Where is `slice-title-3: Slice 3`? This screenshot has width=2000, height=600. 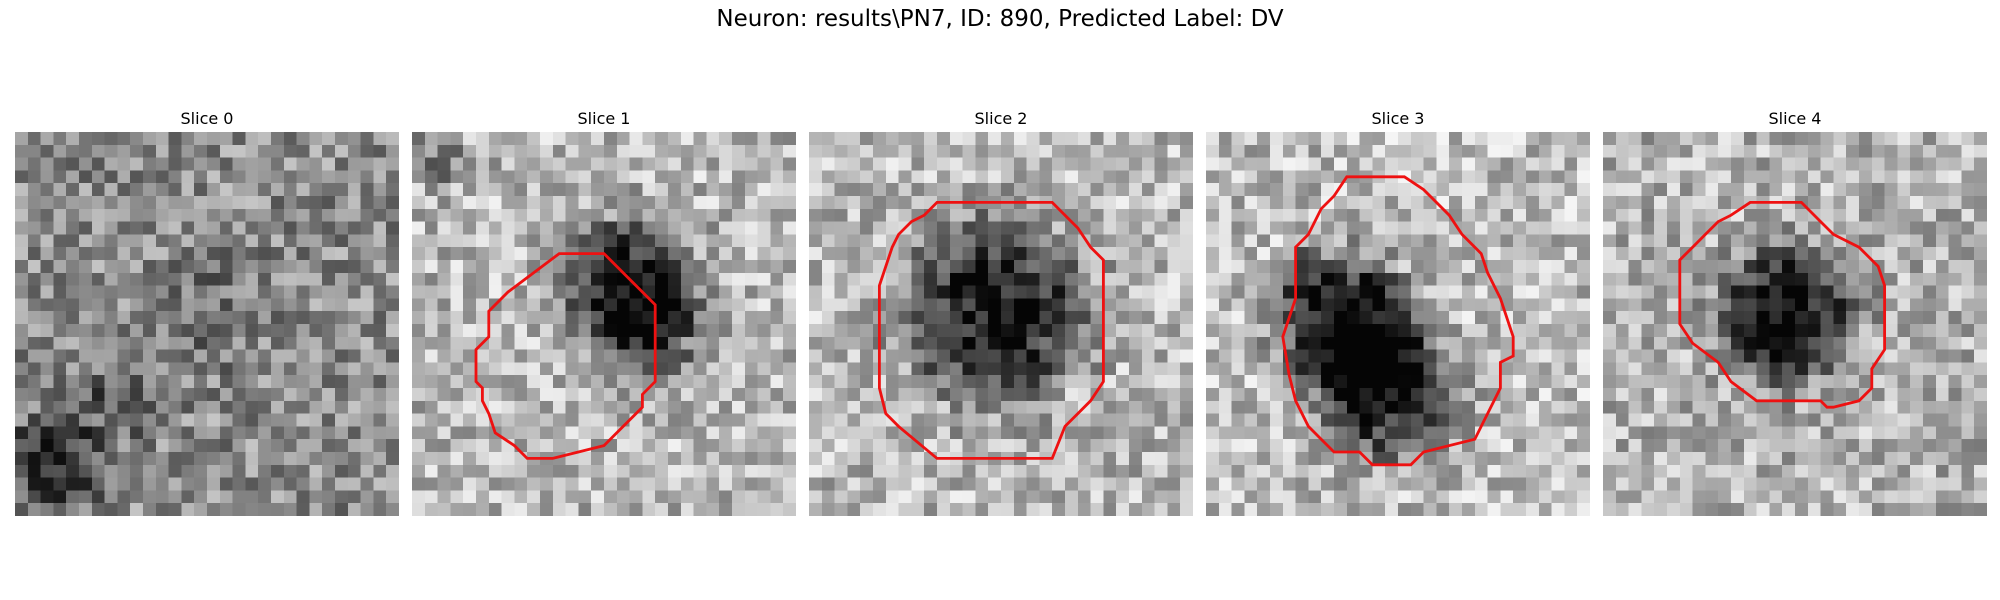
slice-title-3: Slice 3 is located at coordinates (1398, 118).